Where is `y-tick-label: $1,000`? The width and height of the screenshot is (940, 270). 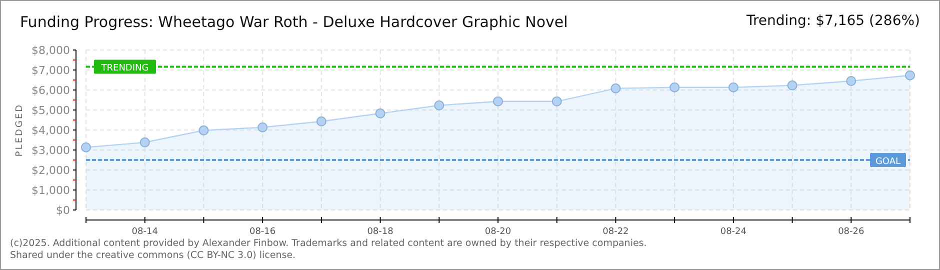 y-tick-label: $1,000 is located at coordinates (51, 190).